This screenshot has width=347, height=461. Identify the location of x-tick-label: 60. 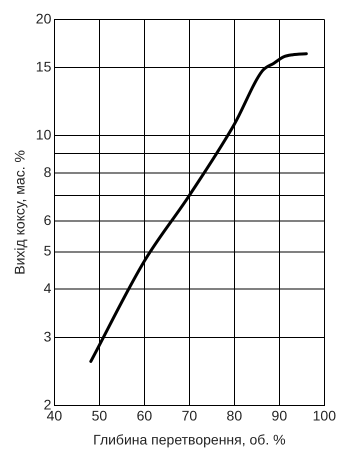
(144, 416).